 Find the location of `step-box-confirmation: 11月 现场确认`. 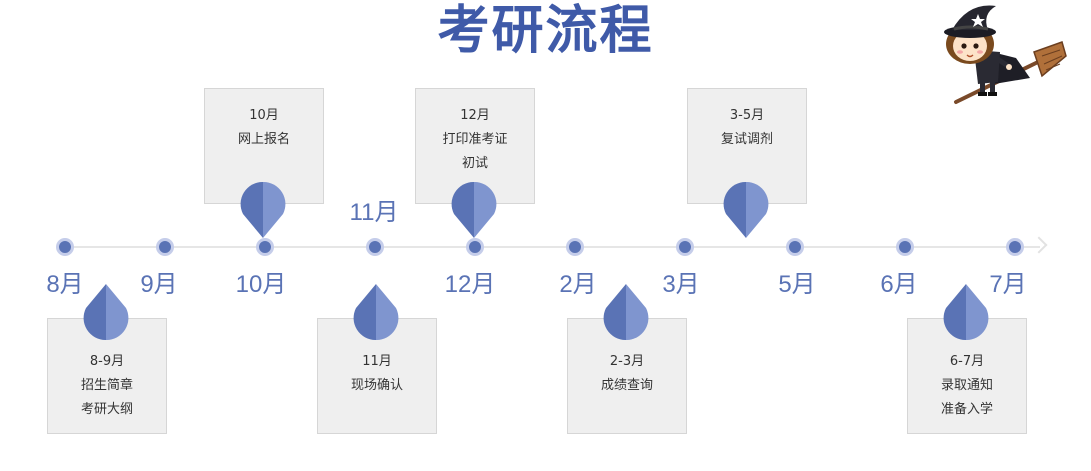

step-box-confirmation: 11月 现场确认 is located at coordinates (377, 376).